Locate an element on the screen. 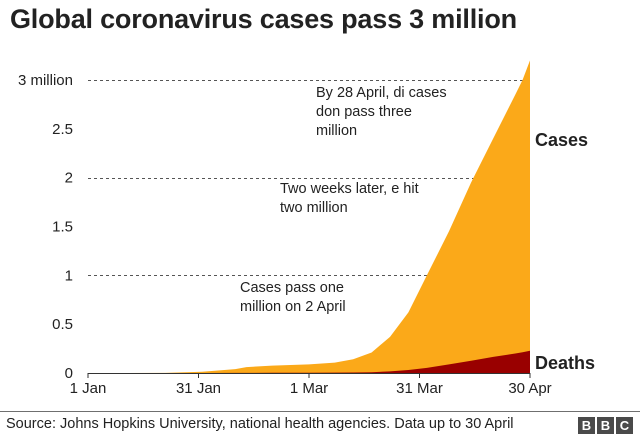 The height and width of the screenshot is (440, 640). x-tick-label: 31 Mar is located at coordinates (419, 388).